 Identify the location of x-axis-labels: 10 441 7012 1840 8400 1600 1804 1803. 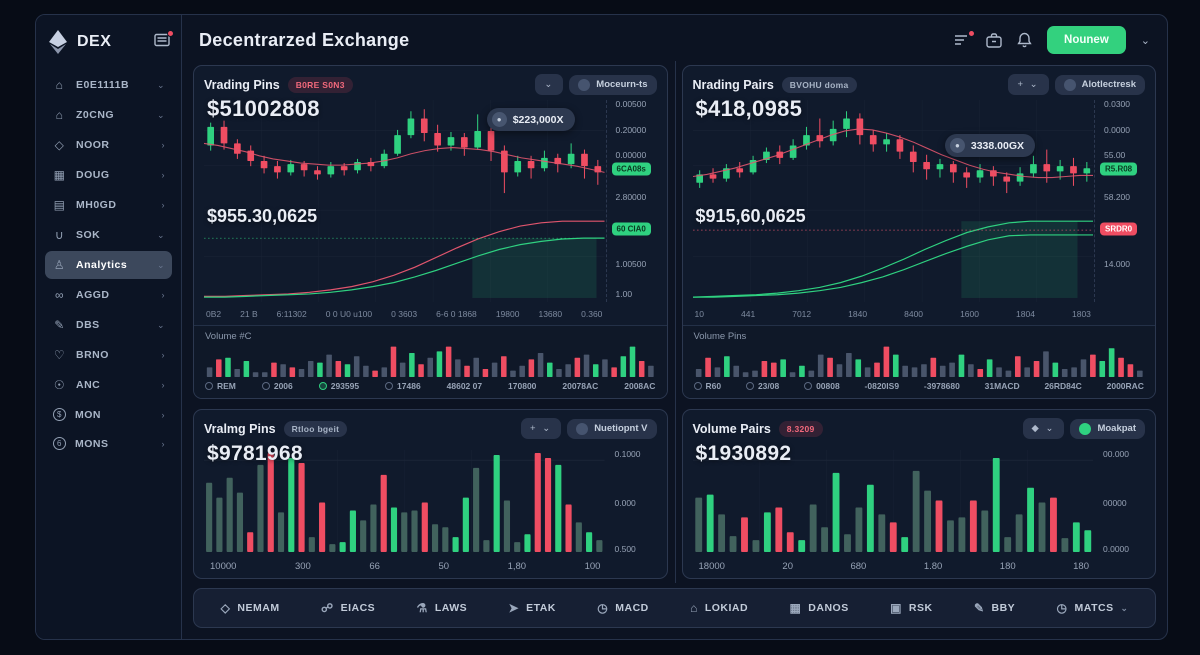
(893, 314).